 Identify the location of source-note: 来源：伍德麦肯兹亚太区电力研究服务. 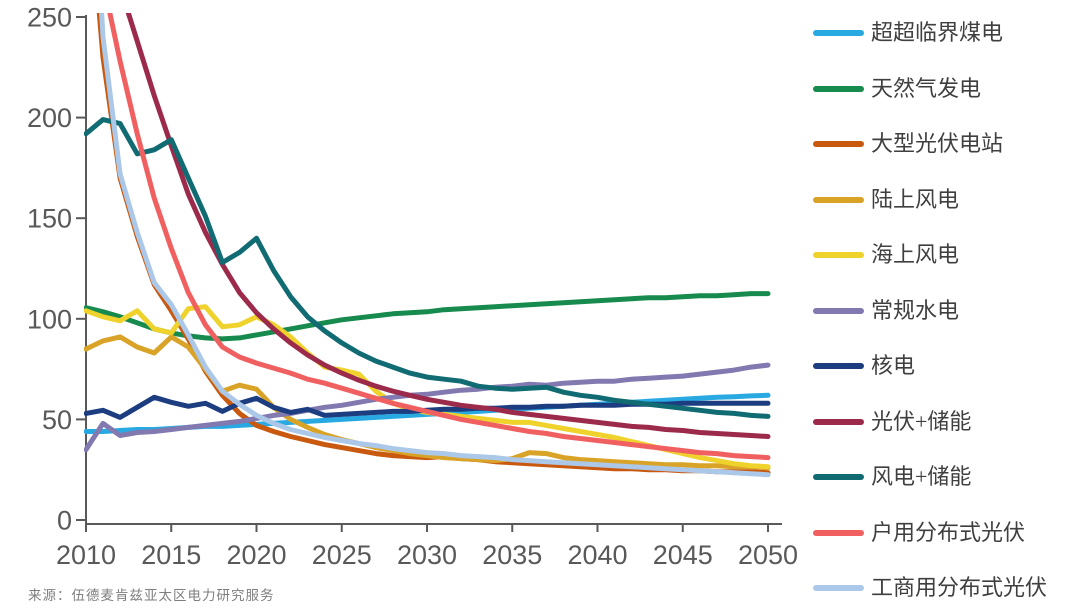
(151, 595).